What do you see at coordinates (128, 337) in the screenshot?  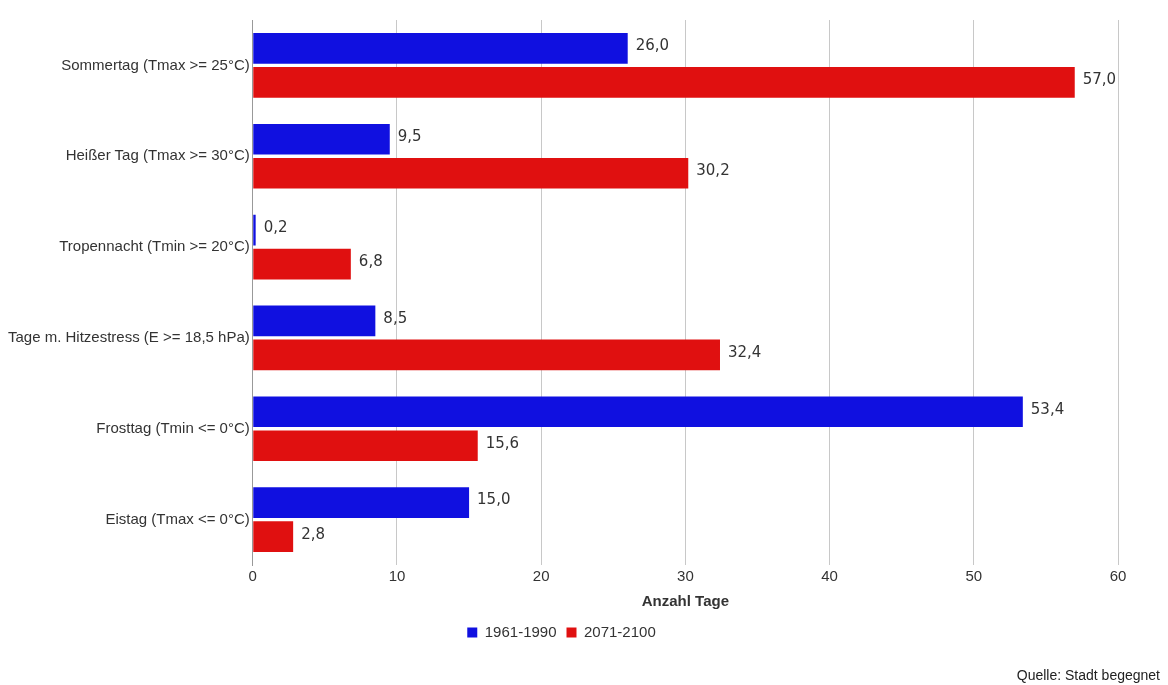 I see `y-tick-label: Tage m. Hitzestress (E >= 18,5 hPa)` at bounding box center [128, 337].